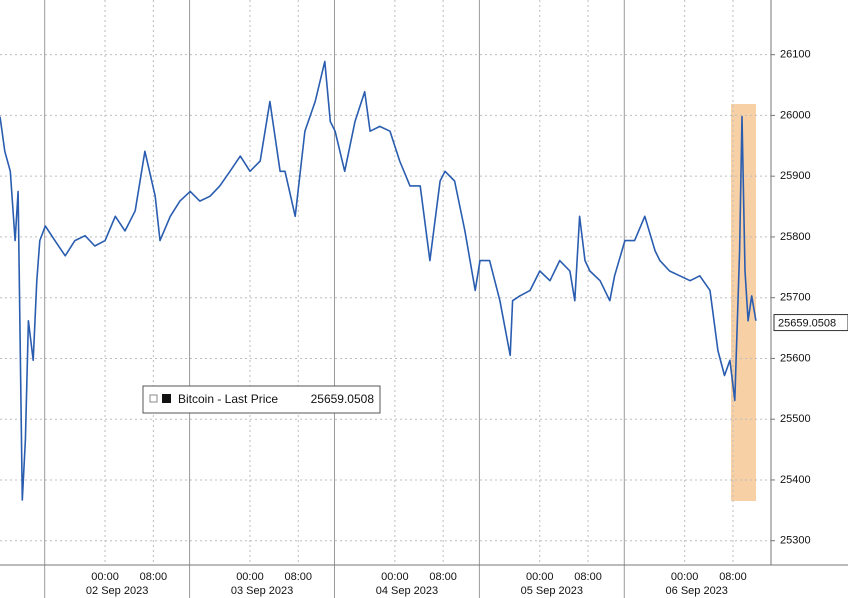  I want to click on legend-box, so click(261, 399).